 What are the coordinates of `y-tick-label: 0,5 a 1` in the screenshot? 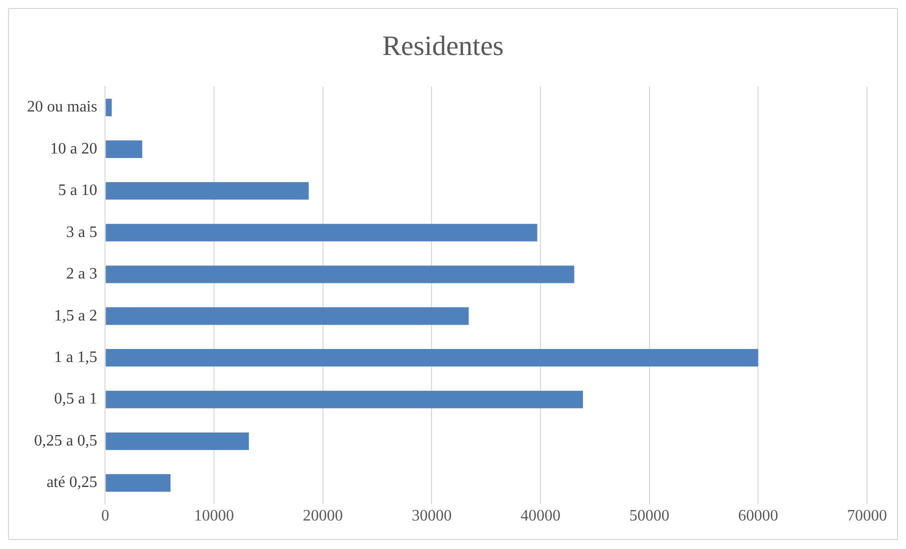 It's located at (76, 399).